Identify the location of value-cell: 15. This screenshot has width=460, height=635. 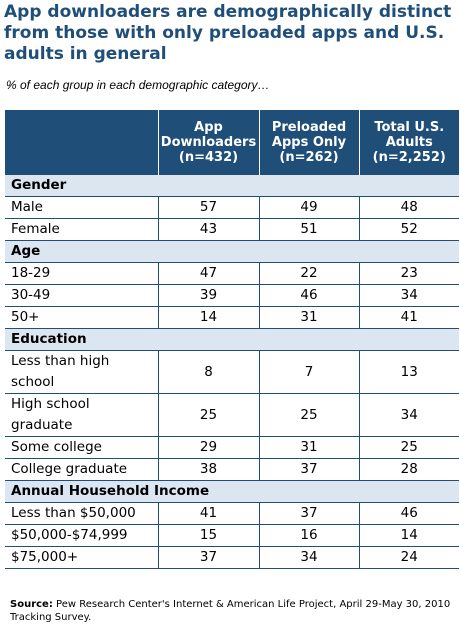
(208, 535).